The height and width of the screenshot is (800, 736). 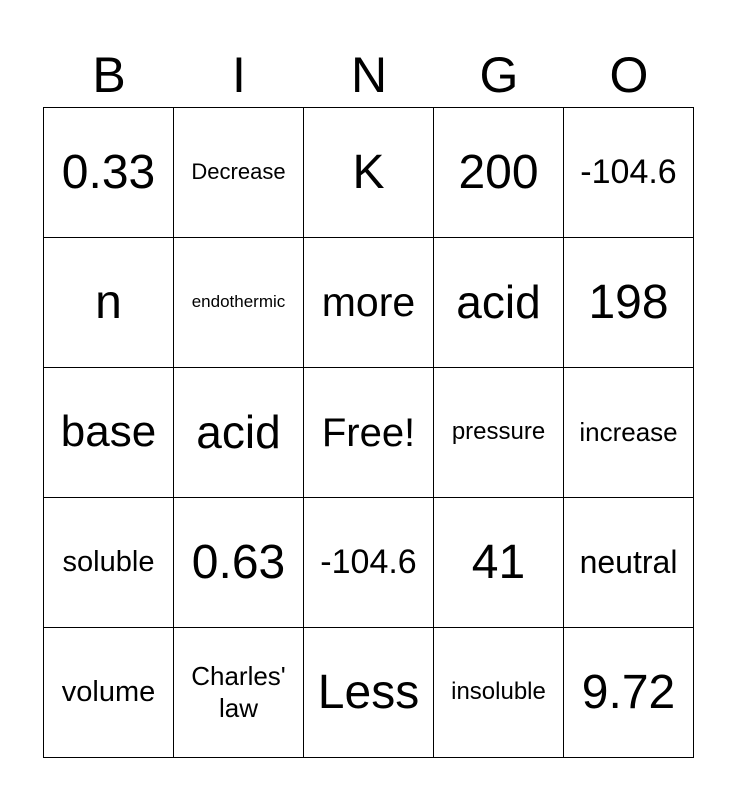 I want to click on bingo-cell: K, so click(x=369, y=173).